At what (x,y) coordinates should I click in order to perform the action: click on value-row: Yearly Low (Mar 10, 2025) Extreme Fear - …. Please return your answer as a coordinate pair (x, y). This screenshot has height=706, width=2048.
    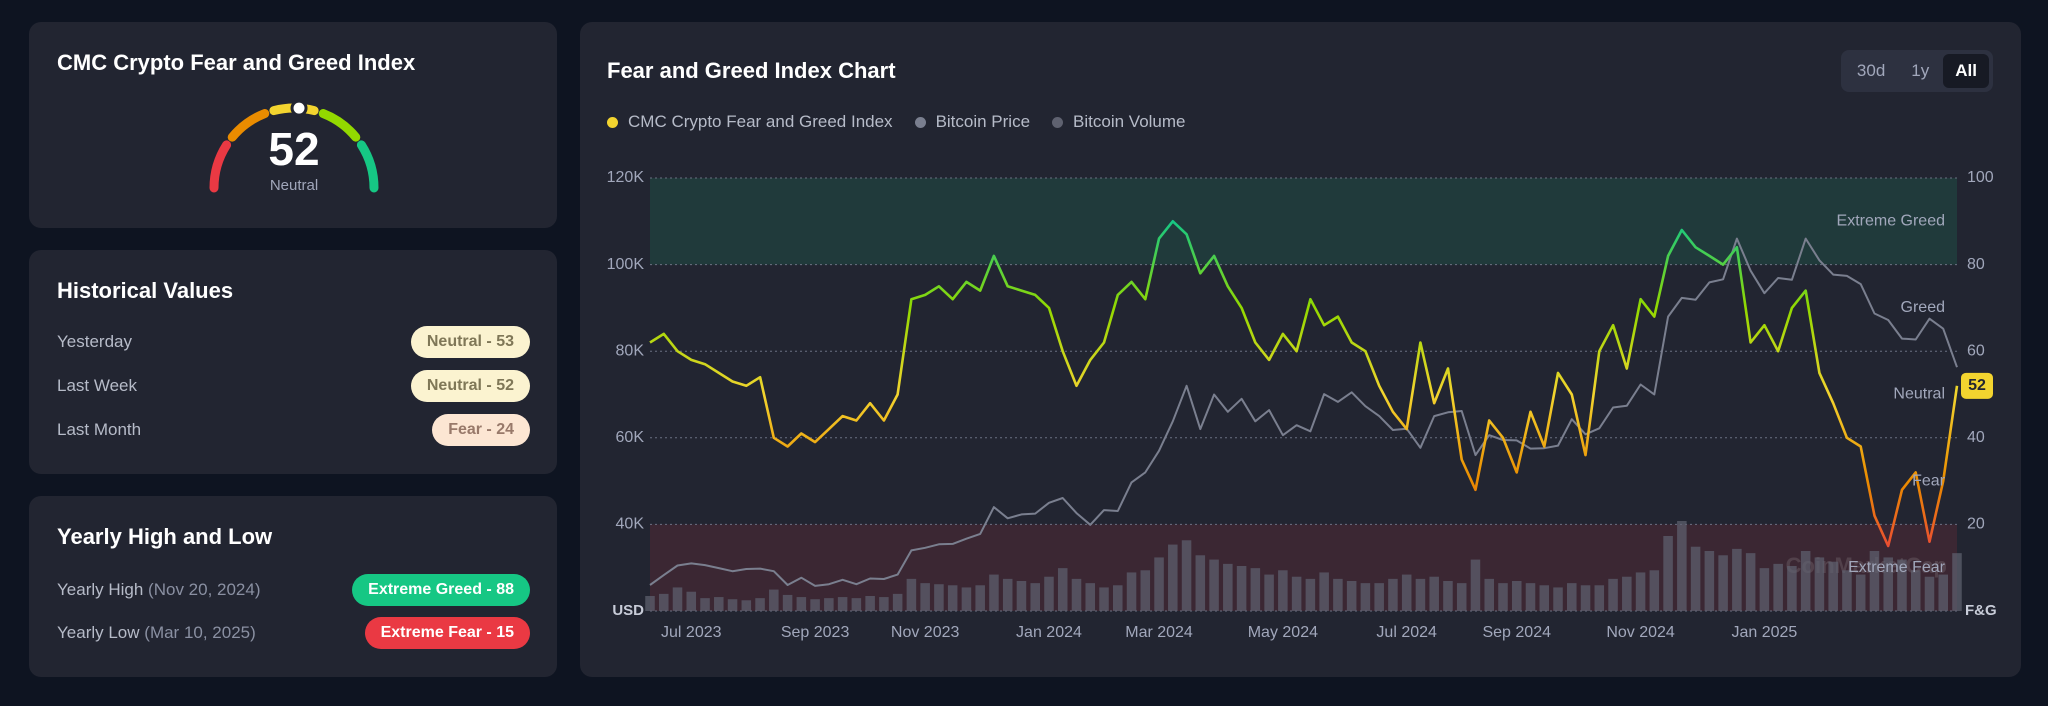
    Looking at the image, I should click on (293, 633).